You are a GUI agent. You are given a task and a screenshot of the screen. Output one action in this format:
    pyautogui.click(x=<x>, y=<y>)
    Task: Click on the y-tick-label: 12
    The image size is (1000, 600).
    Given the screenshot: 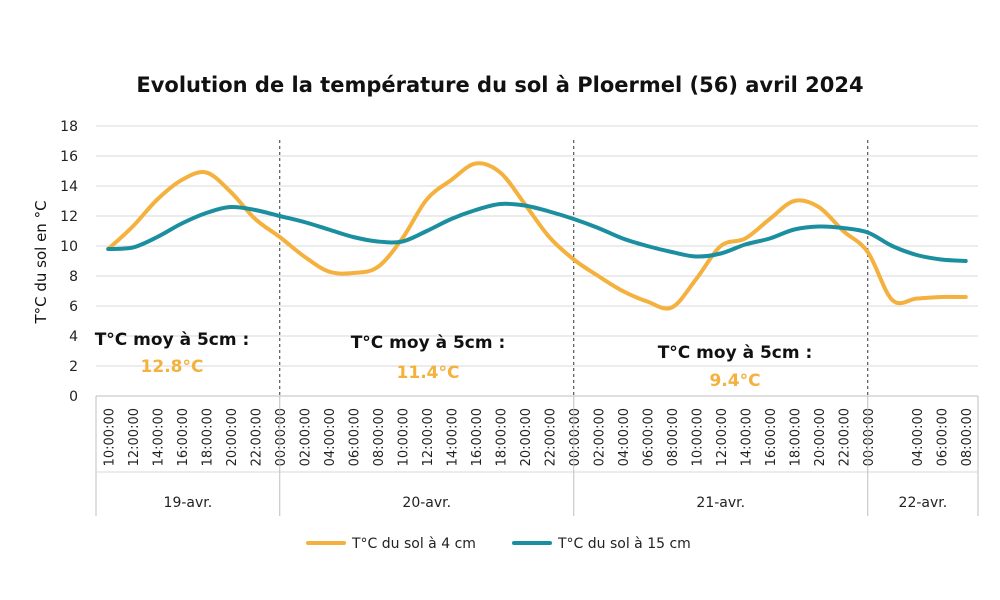 What is the action you would take?
    pyautogui.click(x=69, y=217)
    